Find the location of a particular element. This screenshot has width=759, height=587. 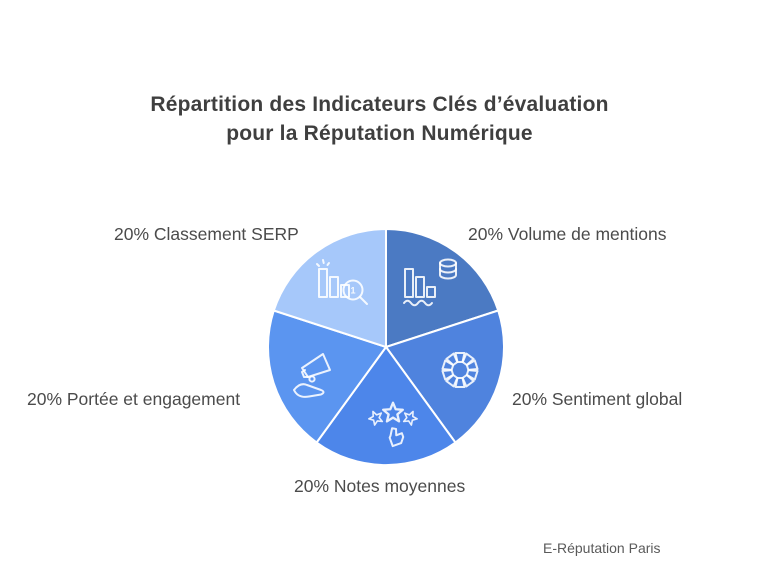

footer-credit: E-Réputation Paris is located at coordinates (602, 548).